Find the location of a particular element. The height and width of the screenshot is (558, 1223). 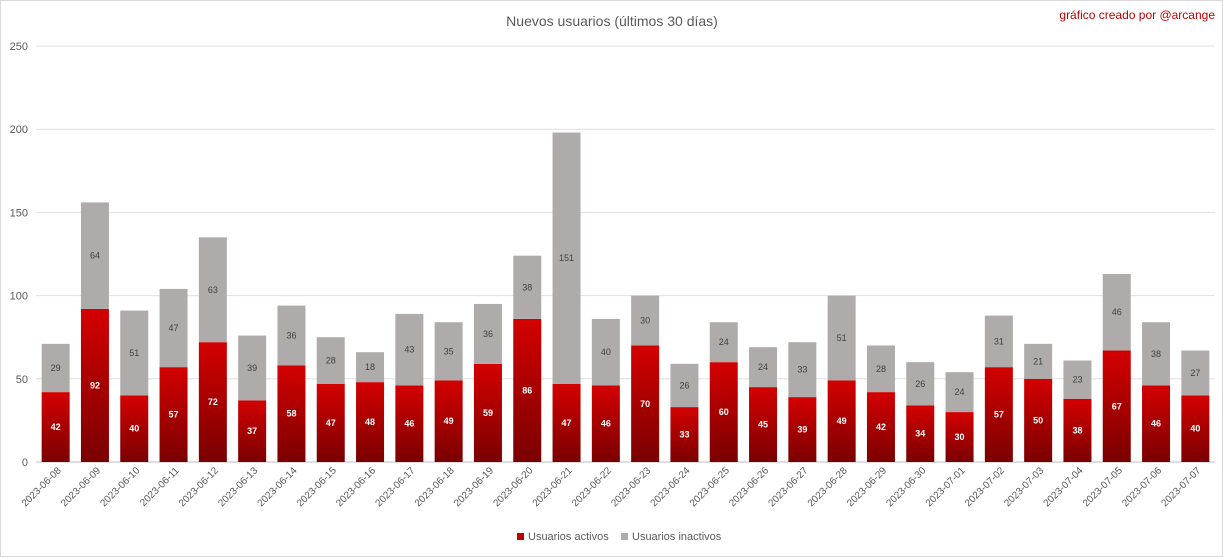

data-label-active: 46 is located at coordinates (1156, 424).